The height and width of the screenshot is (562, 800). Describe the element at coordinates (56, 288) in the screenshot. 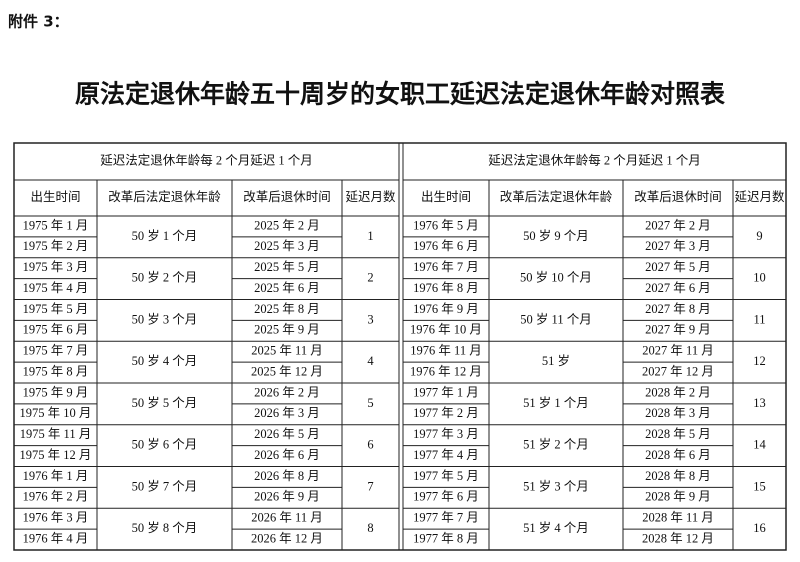

I see `birth-date: 1975 年 4 月` at that location.